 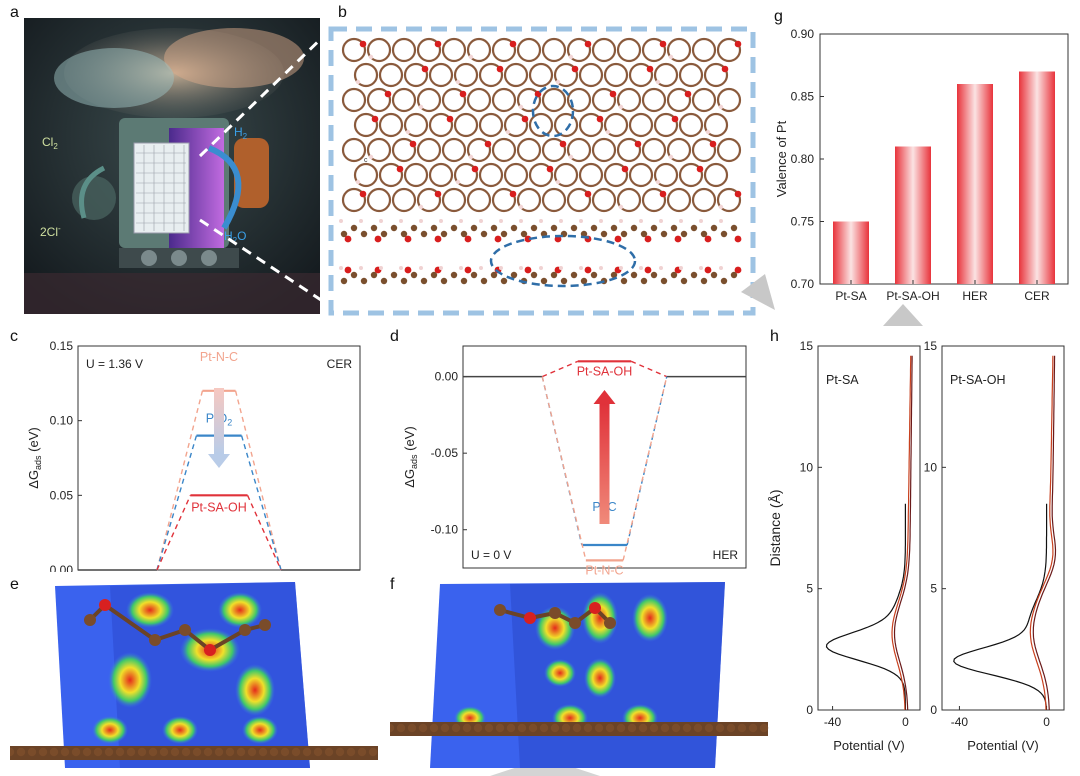 What do you see at coordinates (219, 357) in the screenshot?
I see `series-name: Pt-N-C` at bounding box center [219, 357].